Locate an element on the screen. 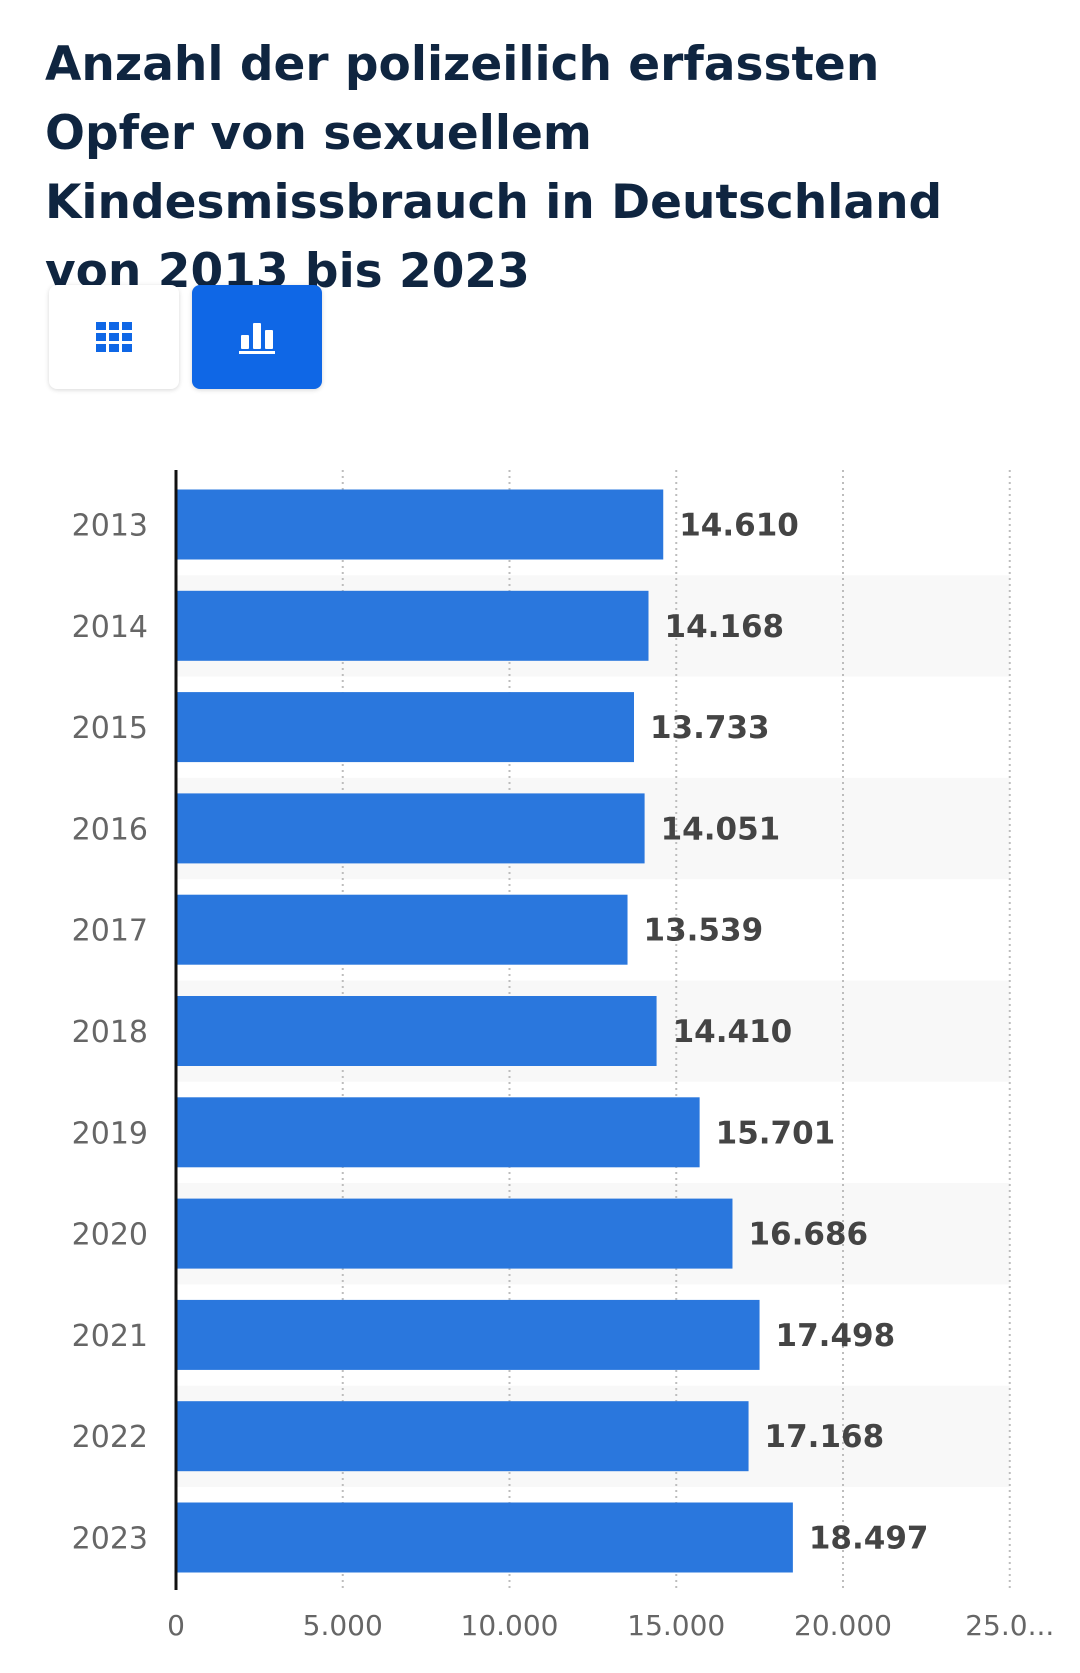  tick-label: 15.000 is located at coordinates (676, 1625).